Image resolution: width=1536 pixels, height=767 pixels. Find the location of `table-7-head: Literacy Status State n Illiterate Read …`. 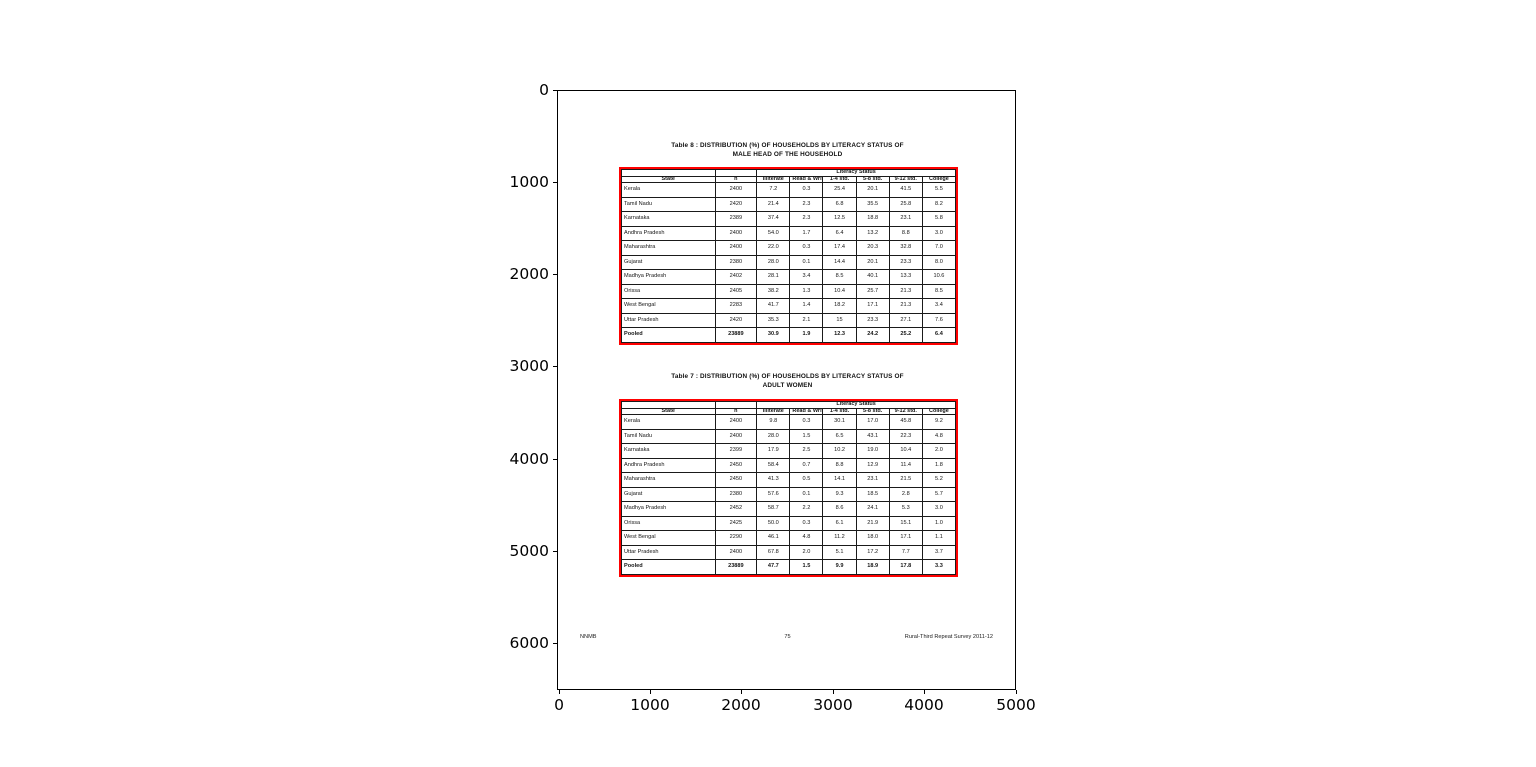

table-7-head: Literacy Status State n Illiterate Read … is located at coordinates (789, 408).